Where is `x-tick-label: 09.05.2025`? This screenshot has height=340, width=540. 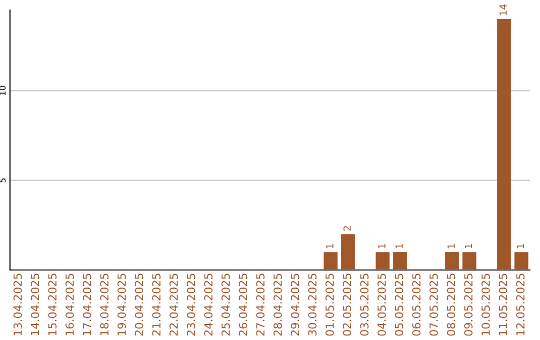 x-tick-label: 09.05.2025 is located at coordinates (468, 305).